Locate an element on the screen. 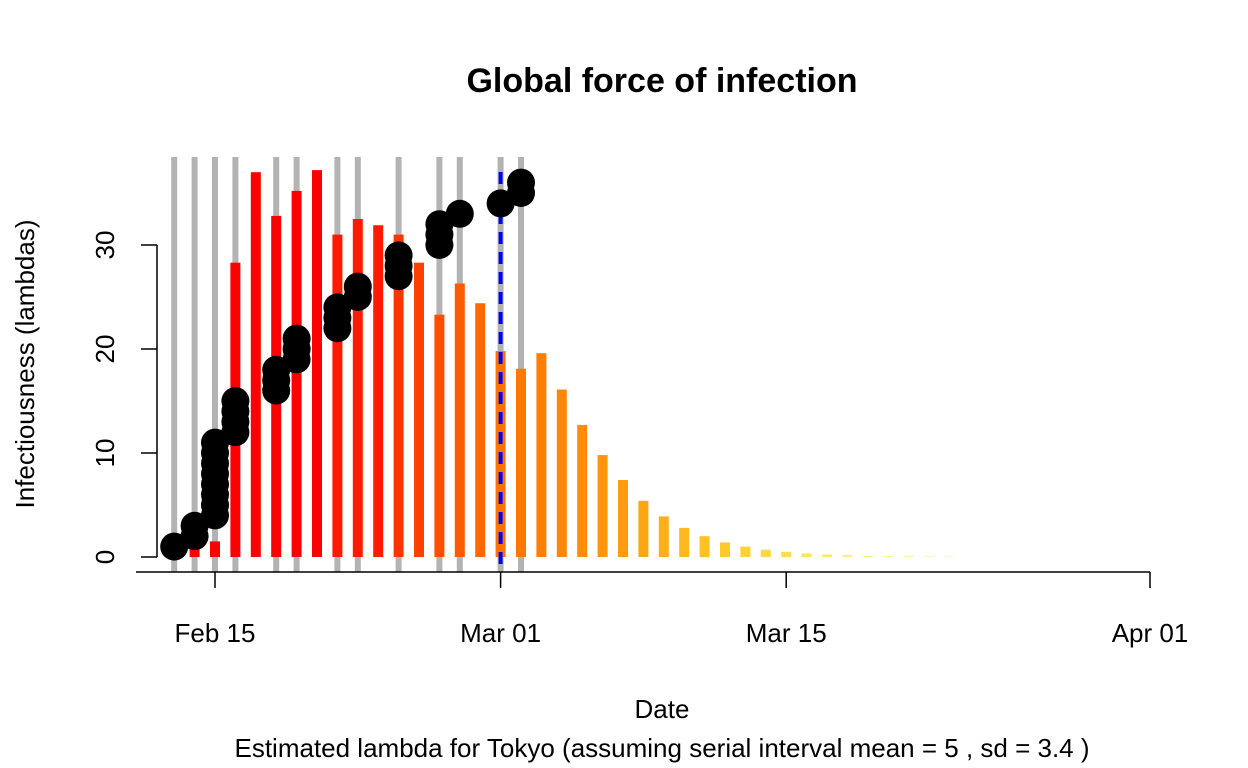 This screenshot has height=768, width=1248. y-tick-label: 20 is located at coordinates (105, 349).